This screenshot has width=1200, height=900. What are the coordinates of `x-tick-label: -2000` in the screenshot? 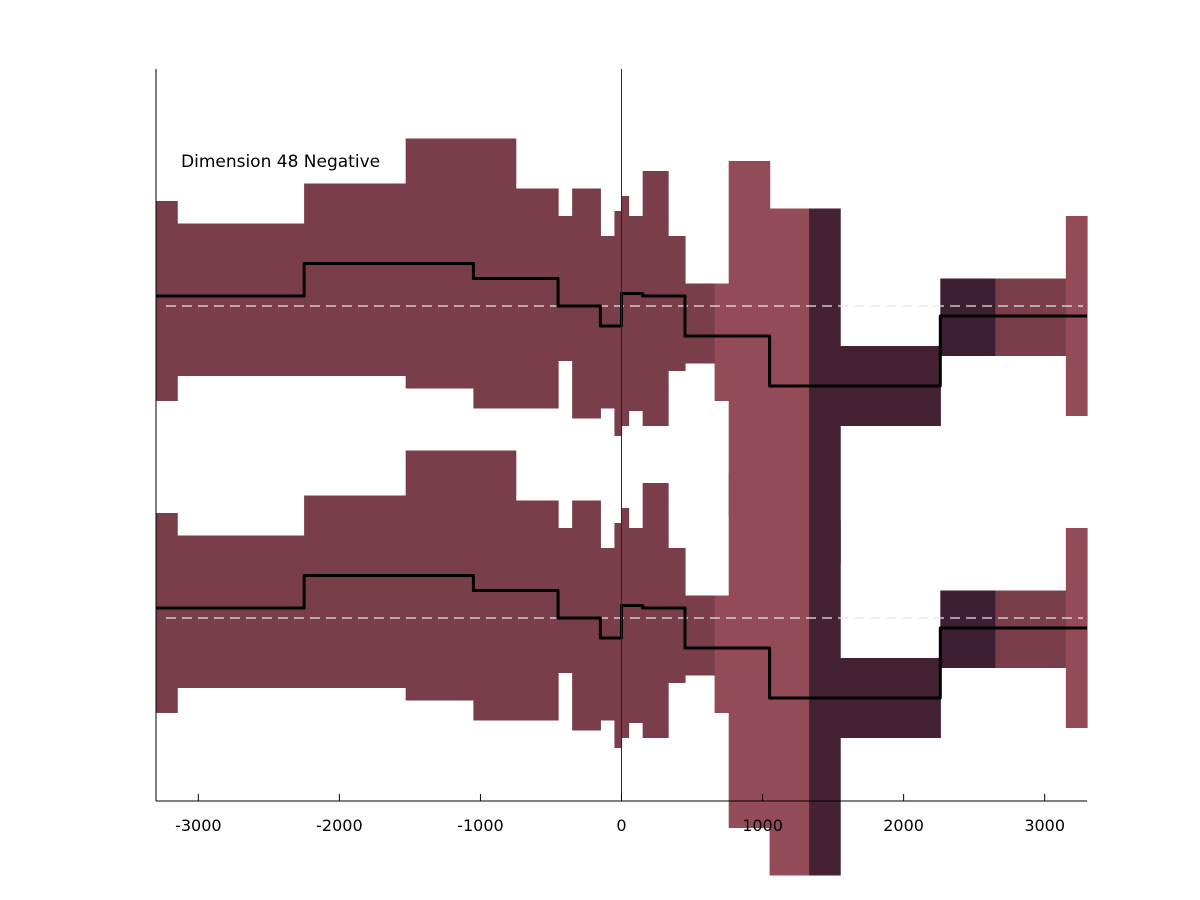 It's located at (339, 825).